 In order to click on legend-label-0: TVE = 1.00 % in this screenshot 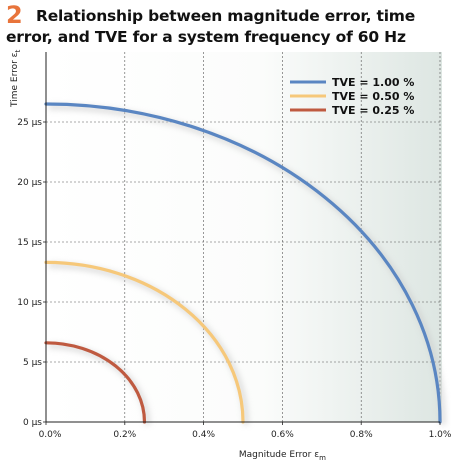, I will do `click(373, 82)`.